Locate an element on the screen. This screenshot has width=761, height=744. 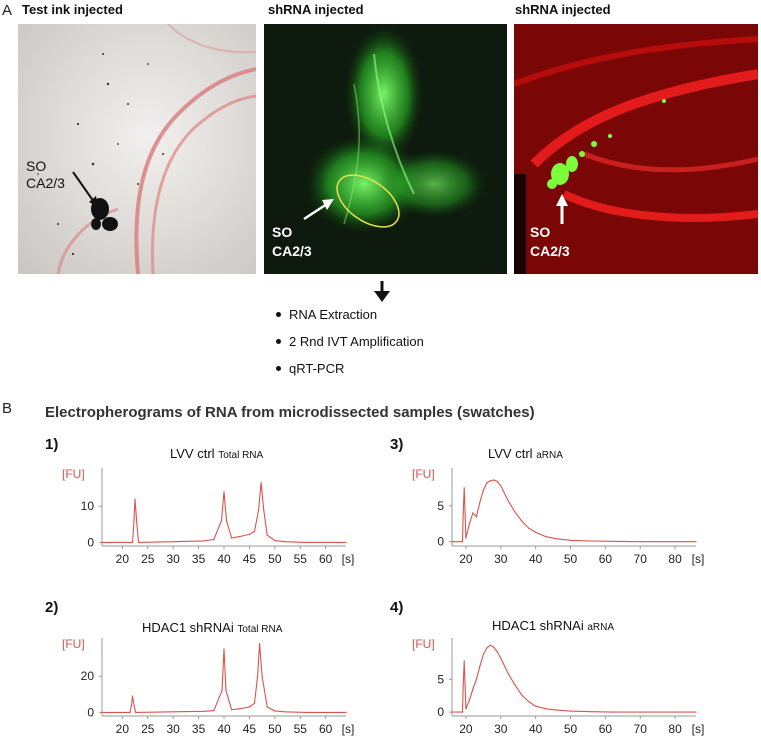
micrograph-ink-injected: SO CA2/3 is located at coordinates (137, 149).